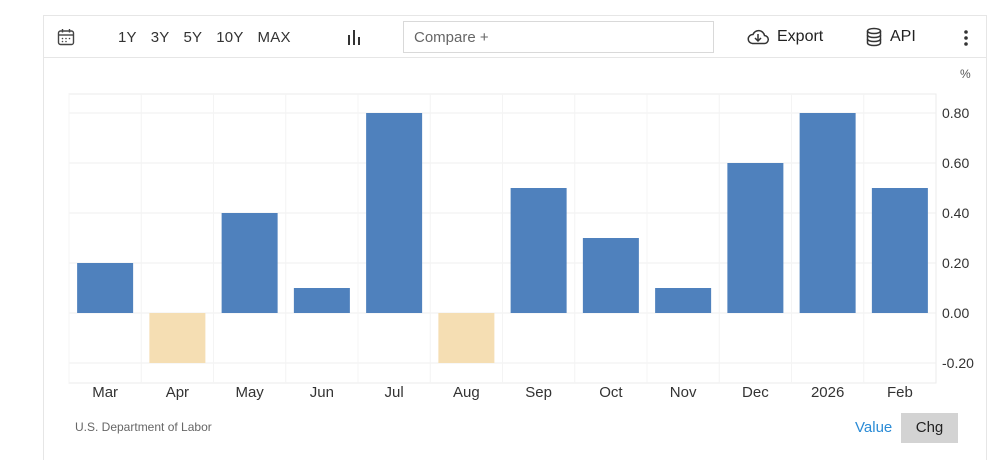 This screenshot has height=460, width=1000. What do you see at coordinates (355, 37) in the screenshot?
I see `bar-chart-icon` at bounding box center [355, 37].